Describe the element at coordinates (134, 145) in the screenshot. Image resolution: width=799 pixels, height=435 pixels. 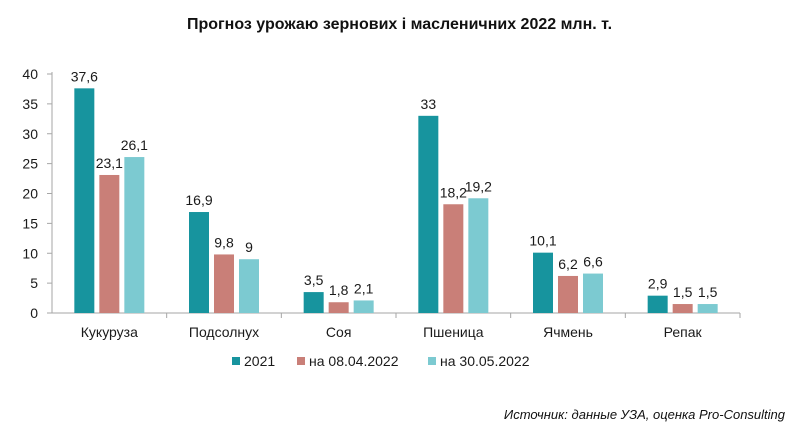
I see `data-label: 26,1` at that location.